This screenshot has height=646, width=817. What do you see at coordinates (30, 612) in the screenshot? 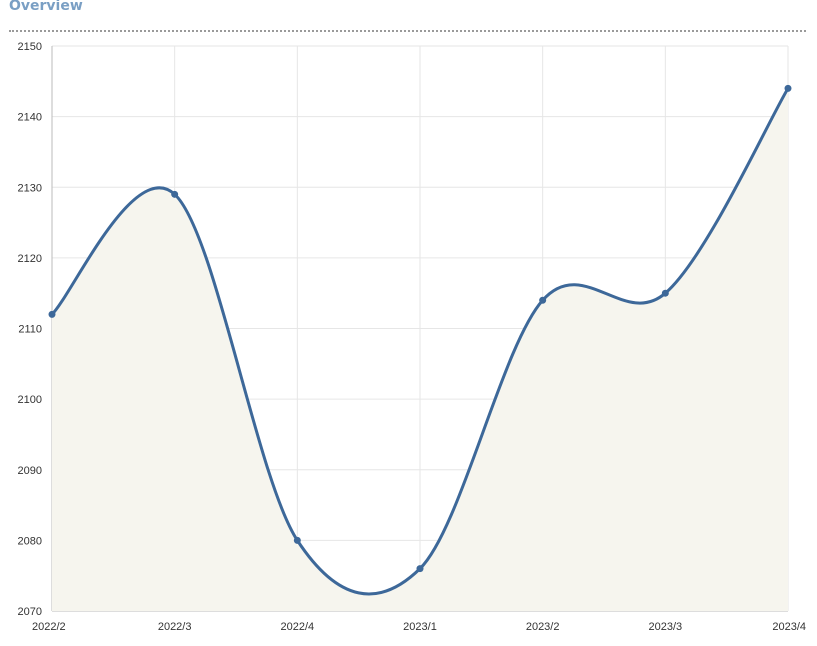
I see `y-tick-label: 2070` at bounding box center [30, 612].